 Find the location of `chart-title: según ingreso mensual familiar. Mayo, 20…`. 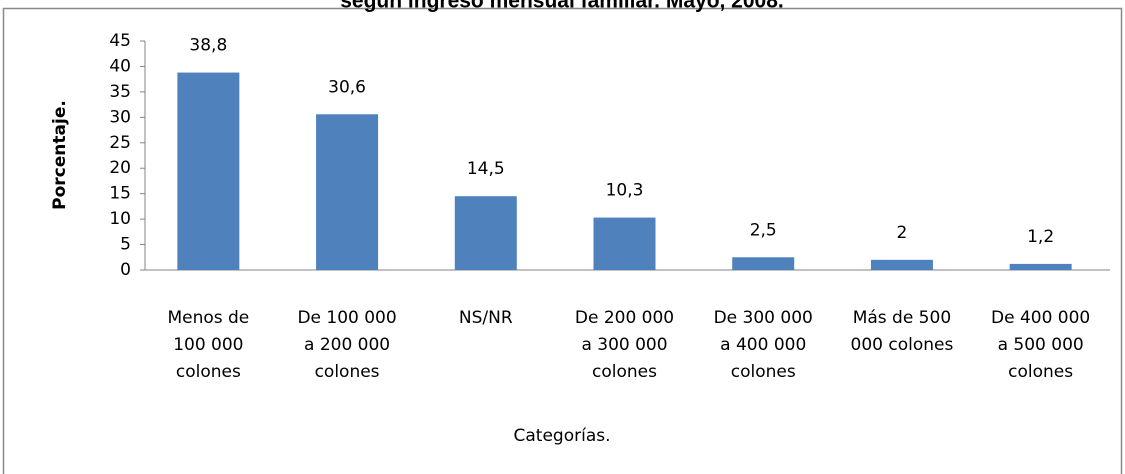

chart-title: según ingreso mensual familiar. Mayo, 20… is located at coordinates (562, 6).